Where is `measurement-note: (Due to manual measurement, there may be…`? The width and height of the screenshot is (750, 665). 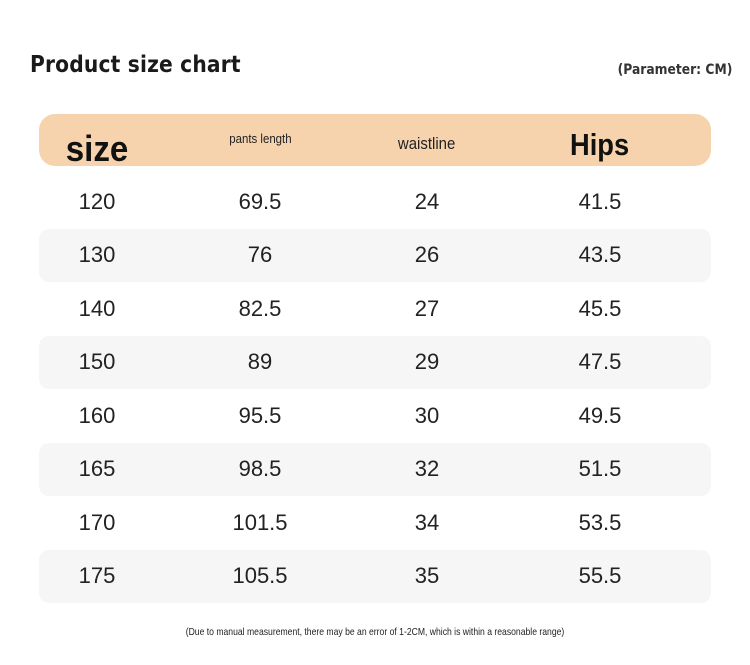
measurement-note: (Due to manual measurement, there may be… is located at coordinates (375, 632).